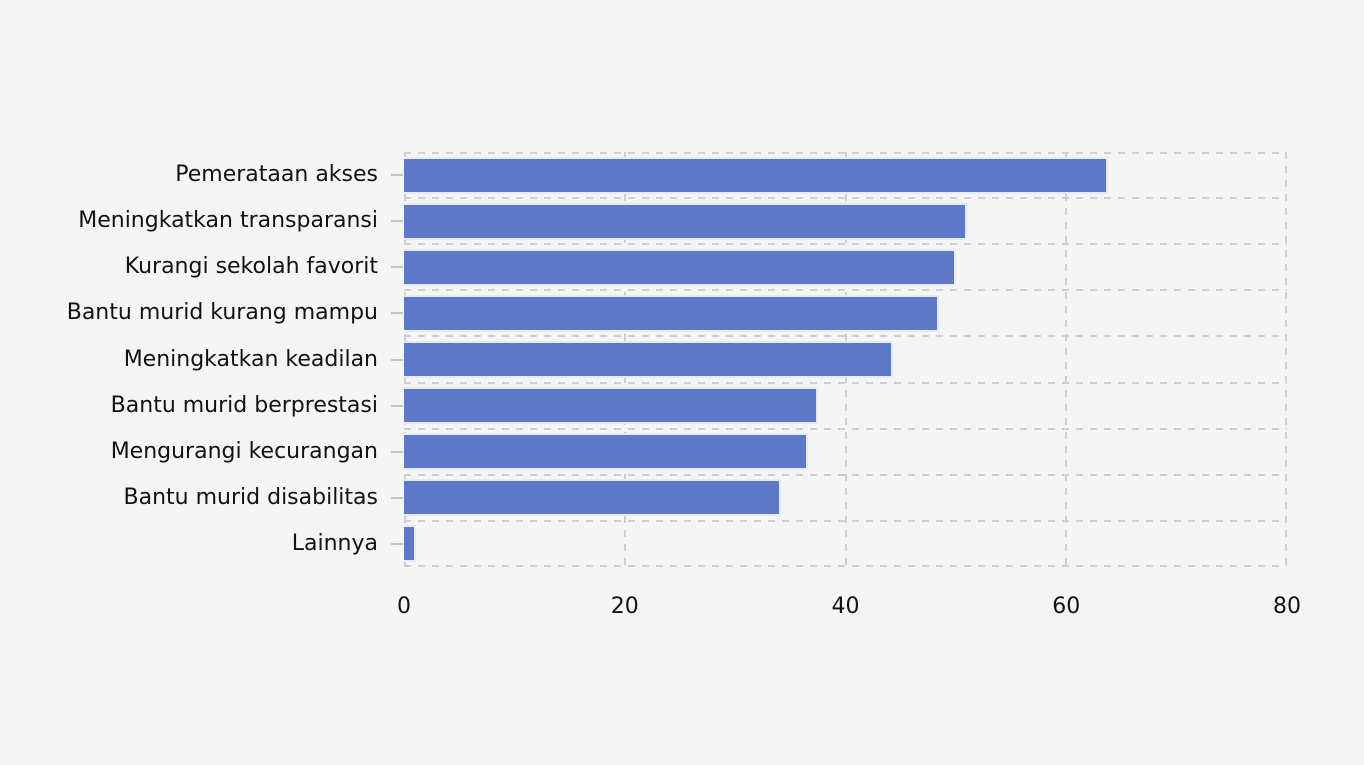 This screenshot has height=765, width=1364. Describe the element at coordinates (1066, 359) in the screenshot. I see `gridline-vertical` at that location.